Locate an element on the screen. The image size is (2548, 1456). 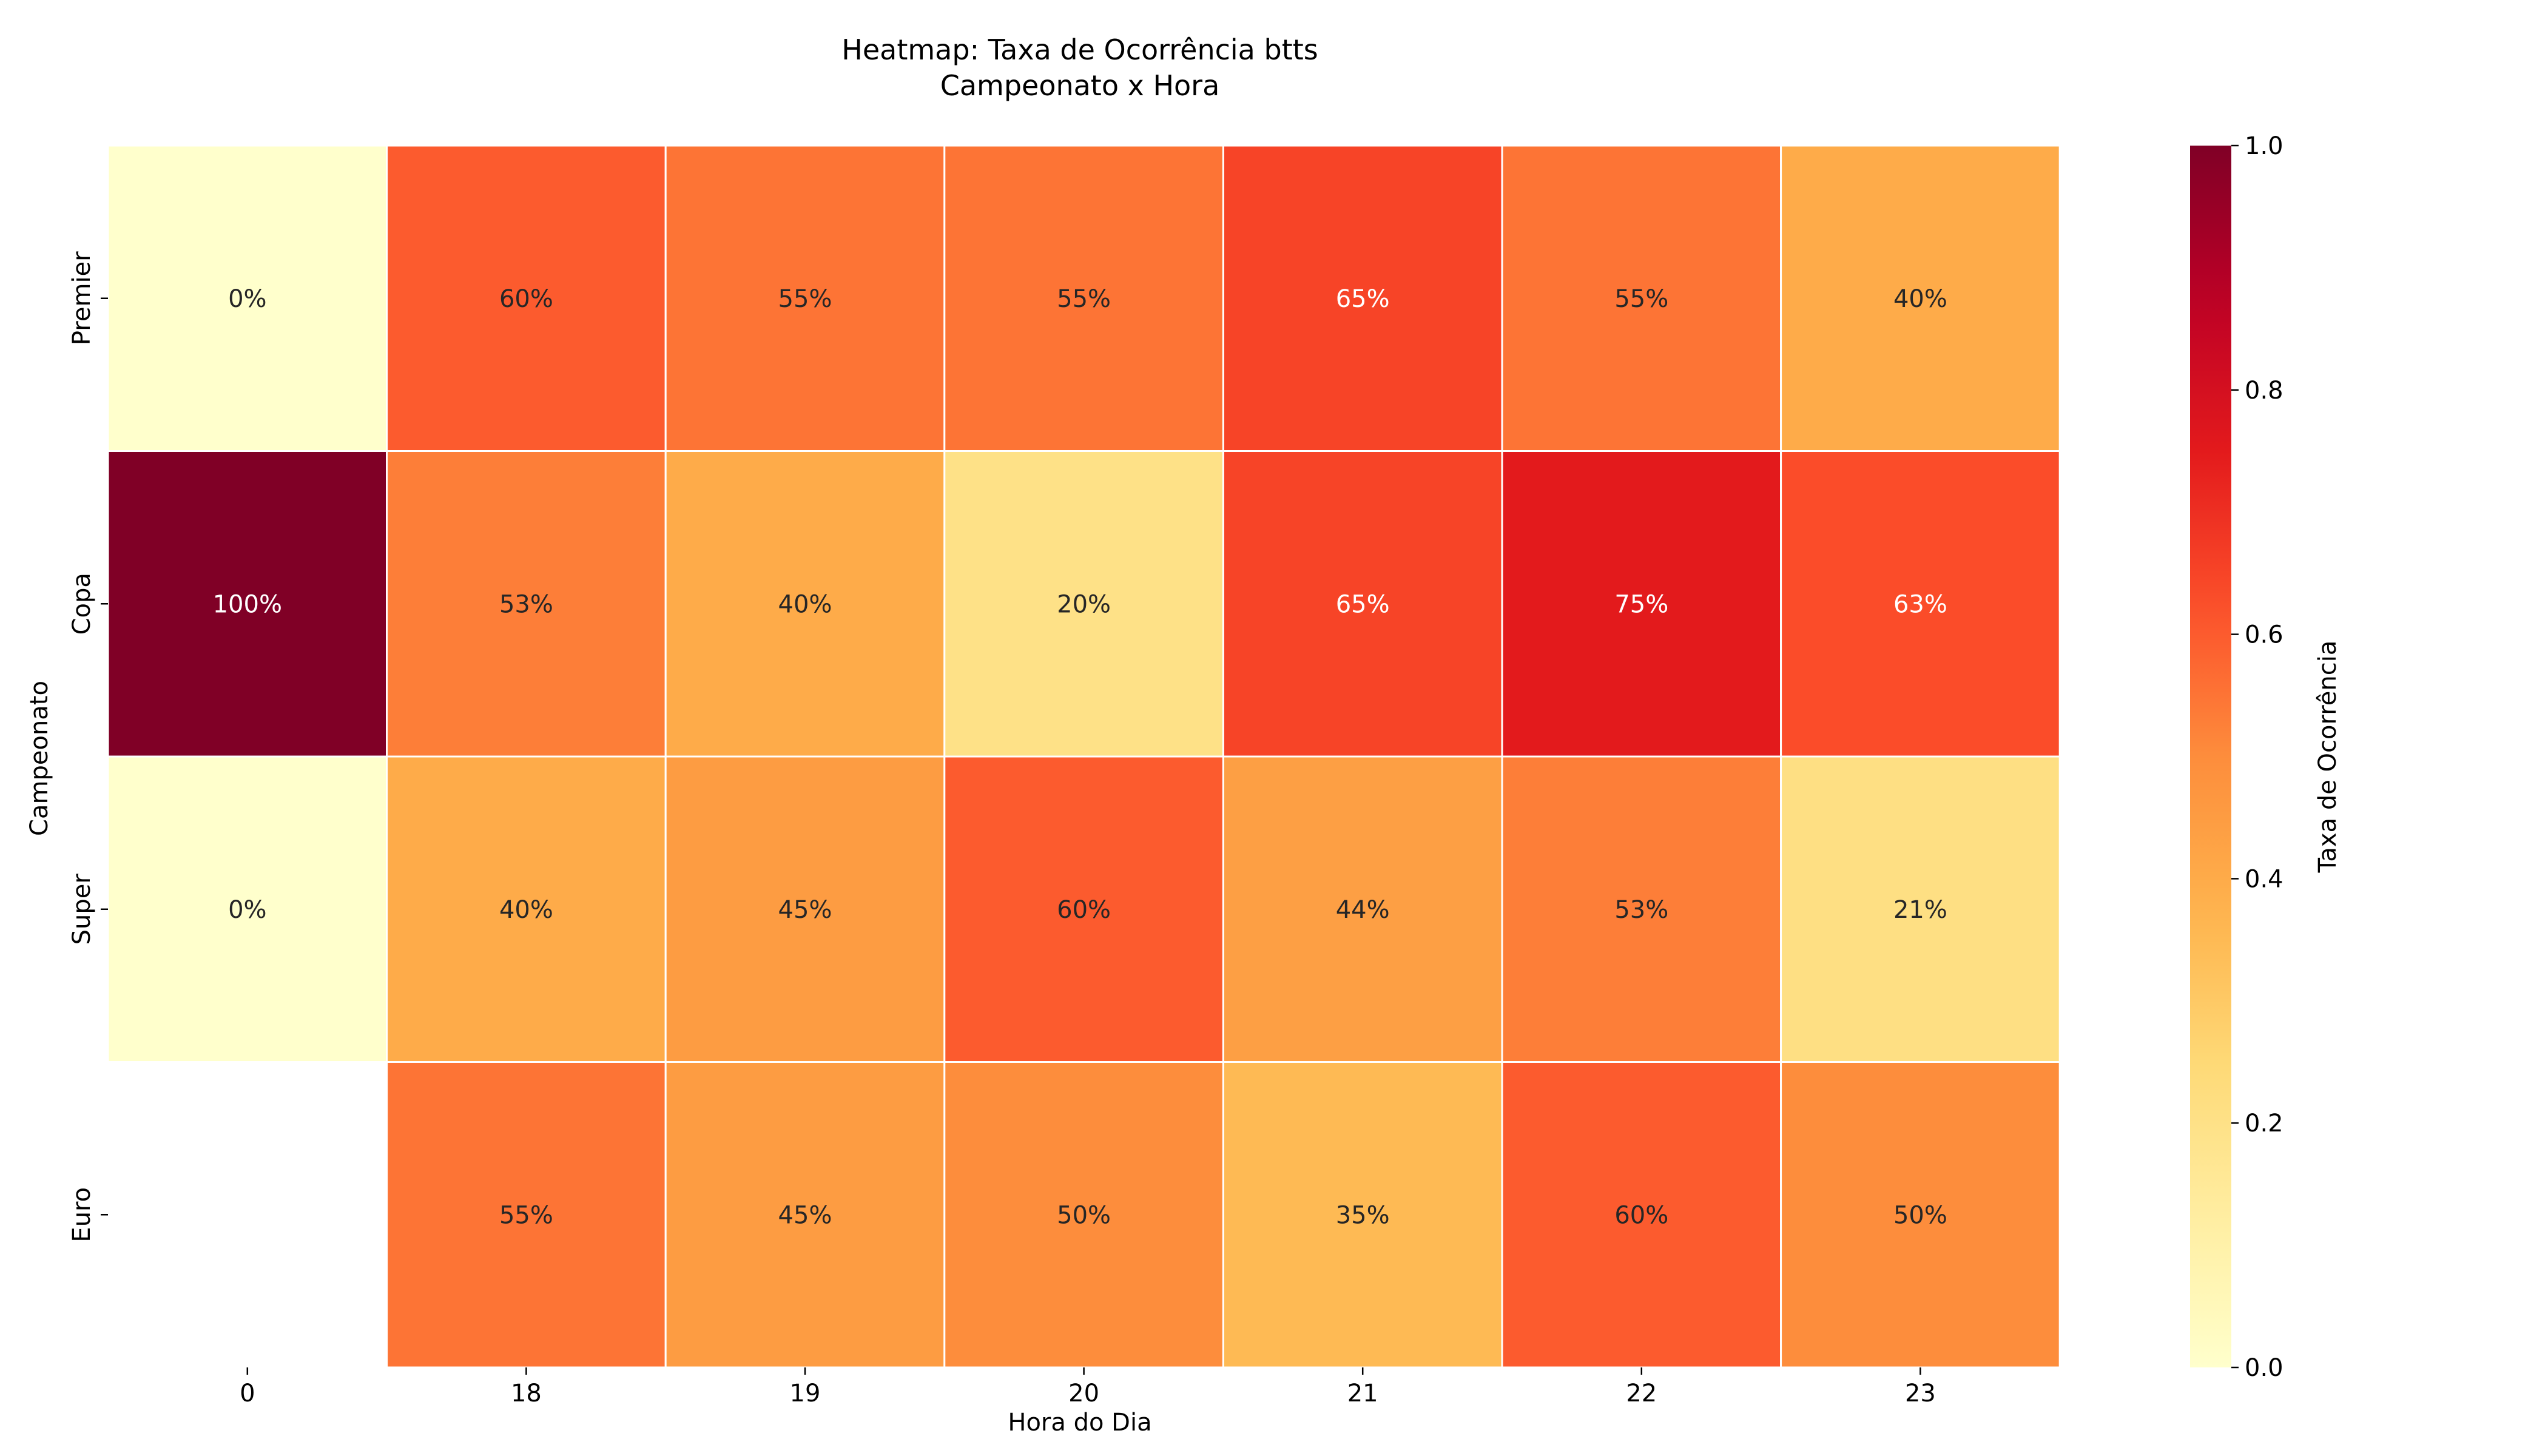
cell-value-label: 44% is located at coordinates (1363, 910).